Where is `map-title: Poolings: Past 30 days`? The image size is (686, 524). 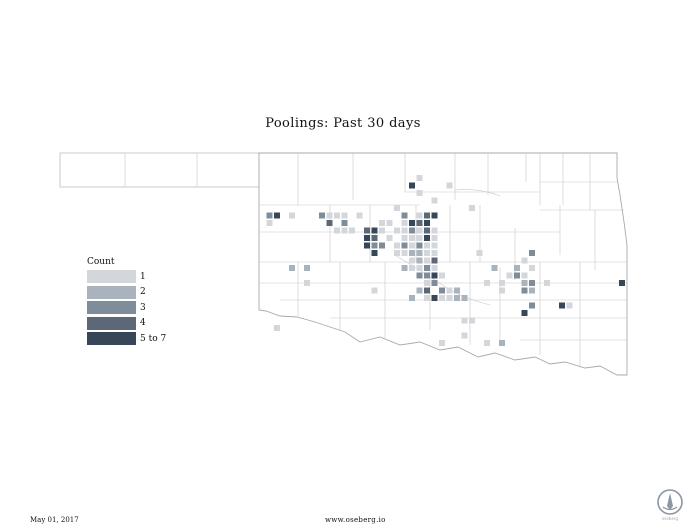 map-title: Poolings: Past 30 days is located at coordinates (343, 123).